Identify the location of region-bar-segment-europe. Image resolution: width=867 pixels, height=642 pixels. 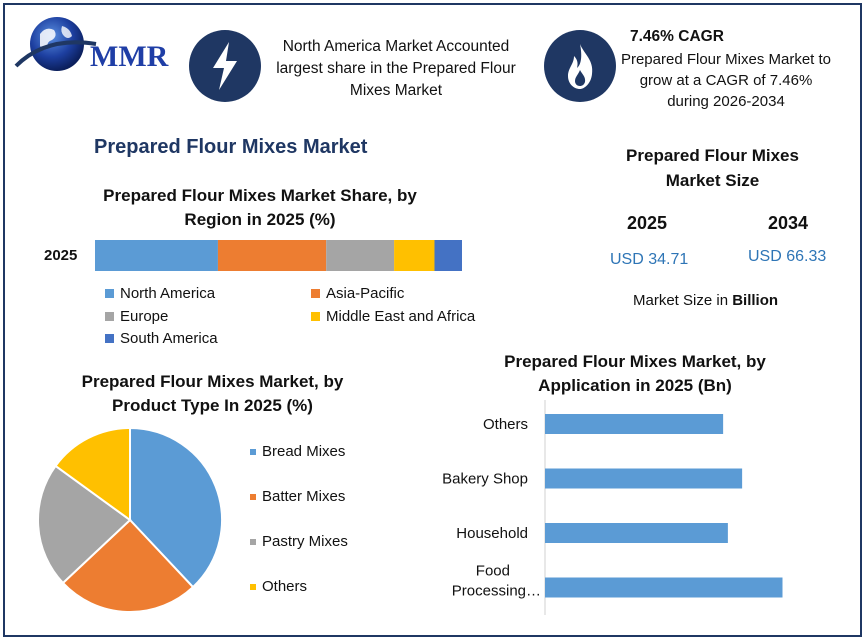
(360, 255).